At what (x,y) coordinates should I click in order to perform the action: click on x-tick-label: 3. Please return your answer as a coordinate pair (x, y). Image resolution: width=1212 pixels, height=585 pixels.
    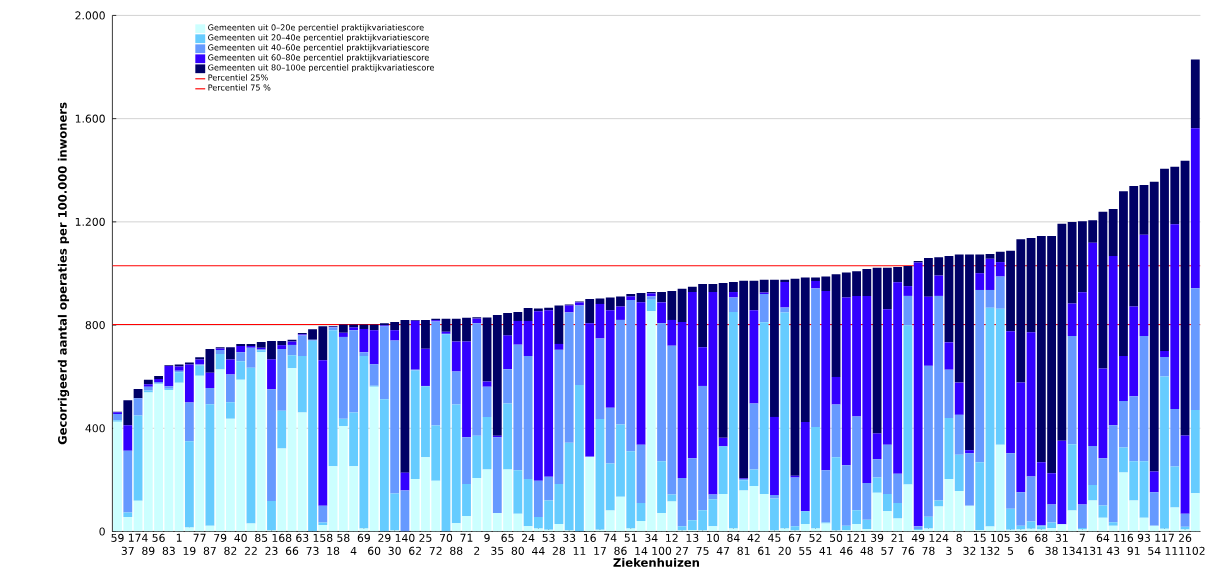
    Looking at the image, I should click on (949, 551).